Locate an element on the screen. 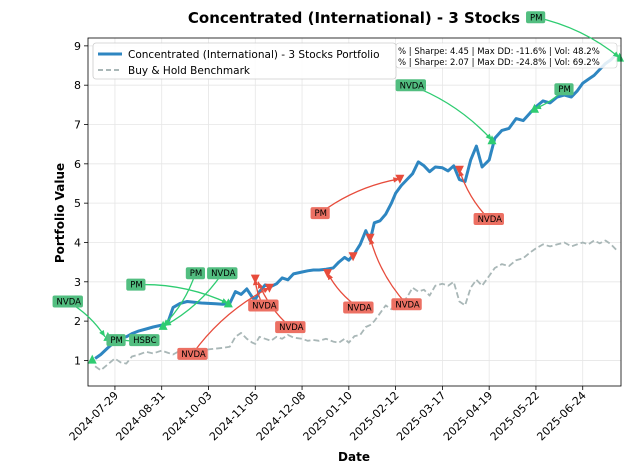 The image size is (629, 472). x-tick-label: 2025-01-10 is located at coordinates (328, 416).